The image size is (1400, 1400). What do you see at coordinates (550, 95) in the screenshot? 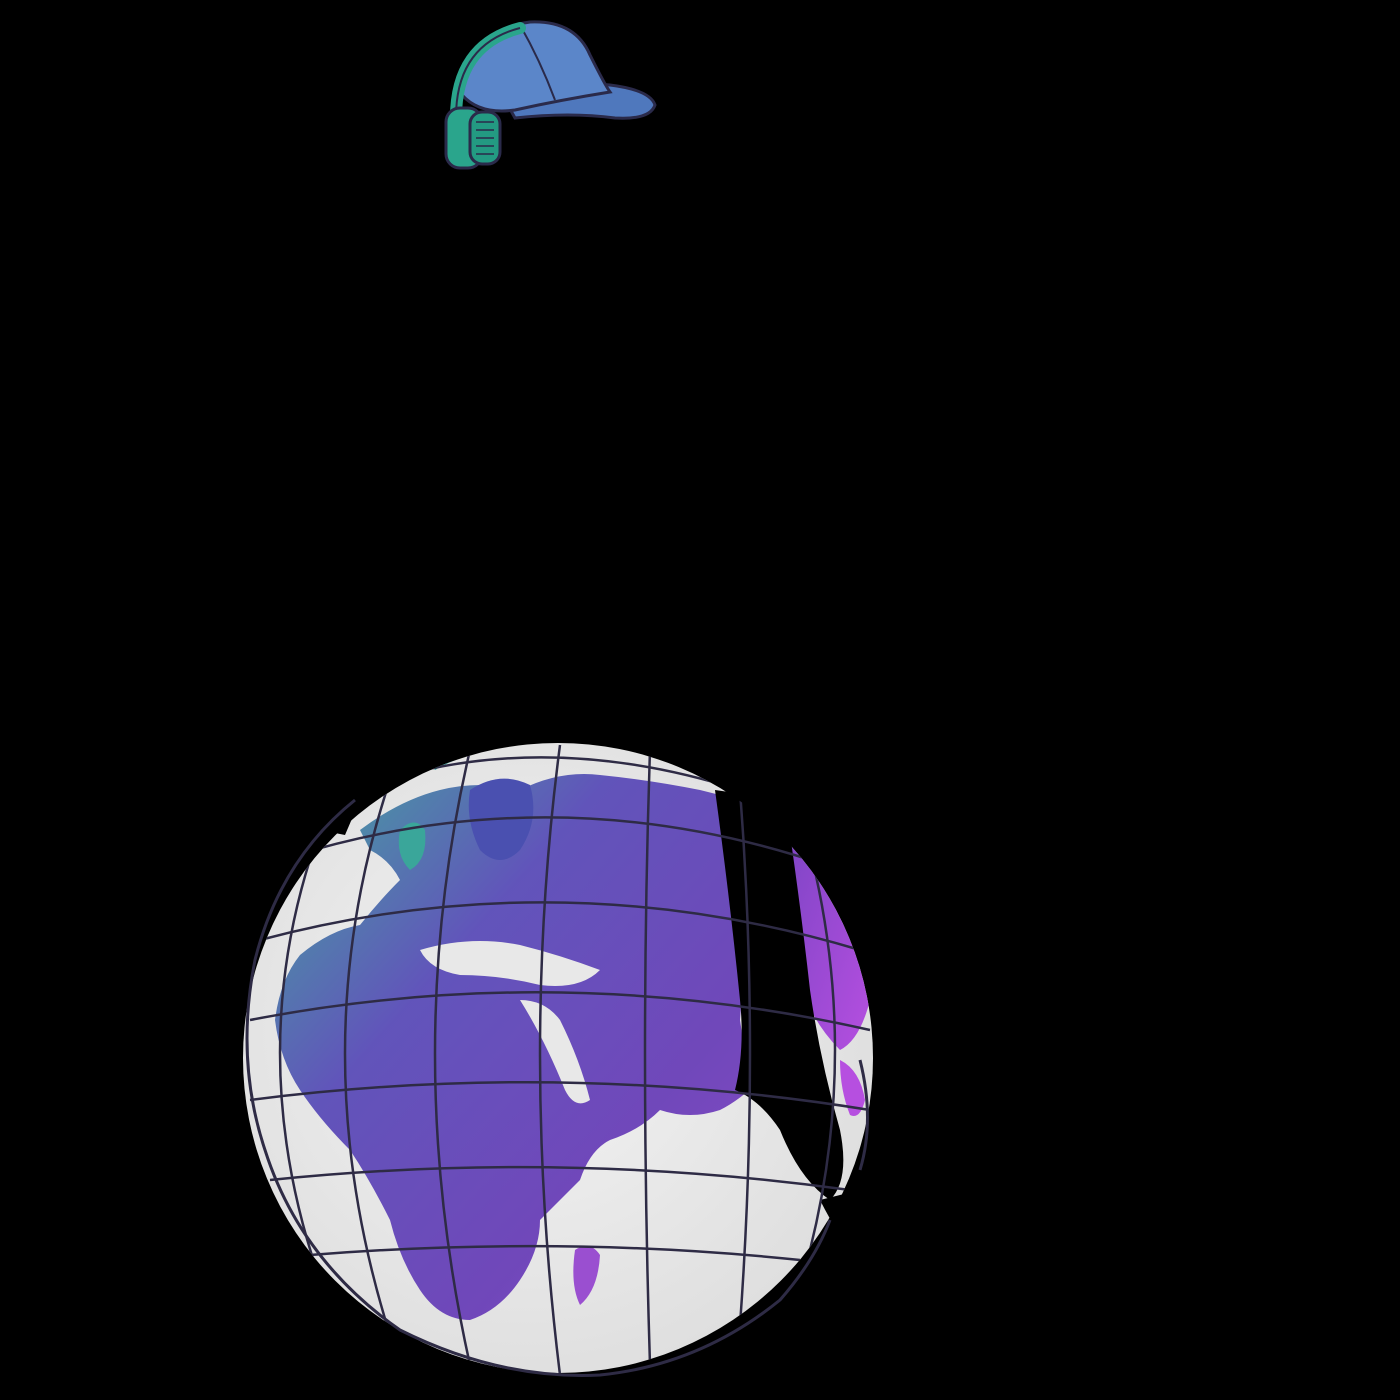
I see `cap-with-headphones-icon` at bounding box center [550, 95].